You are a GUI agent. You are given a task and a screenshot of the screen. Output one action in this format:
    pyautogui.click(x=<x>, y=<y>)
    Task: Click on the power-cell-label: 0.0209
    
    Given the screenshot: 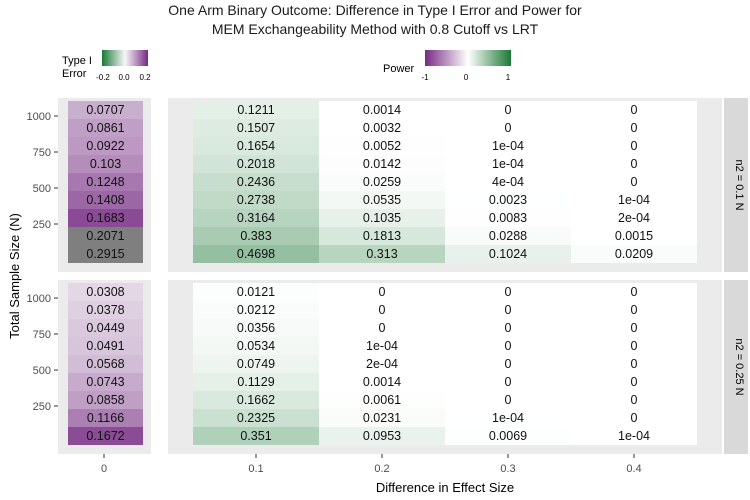 What is the action you would take?
    pyautogui.click(x=634, y=254)
    